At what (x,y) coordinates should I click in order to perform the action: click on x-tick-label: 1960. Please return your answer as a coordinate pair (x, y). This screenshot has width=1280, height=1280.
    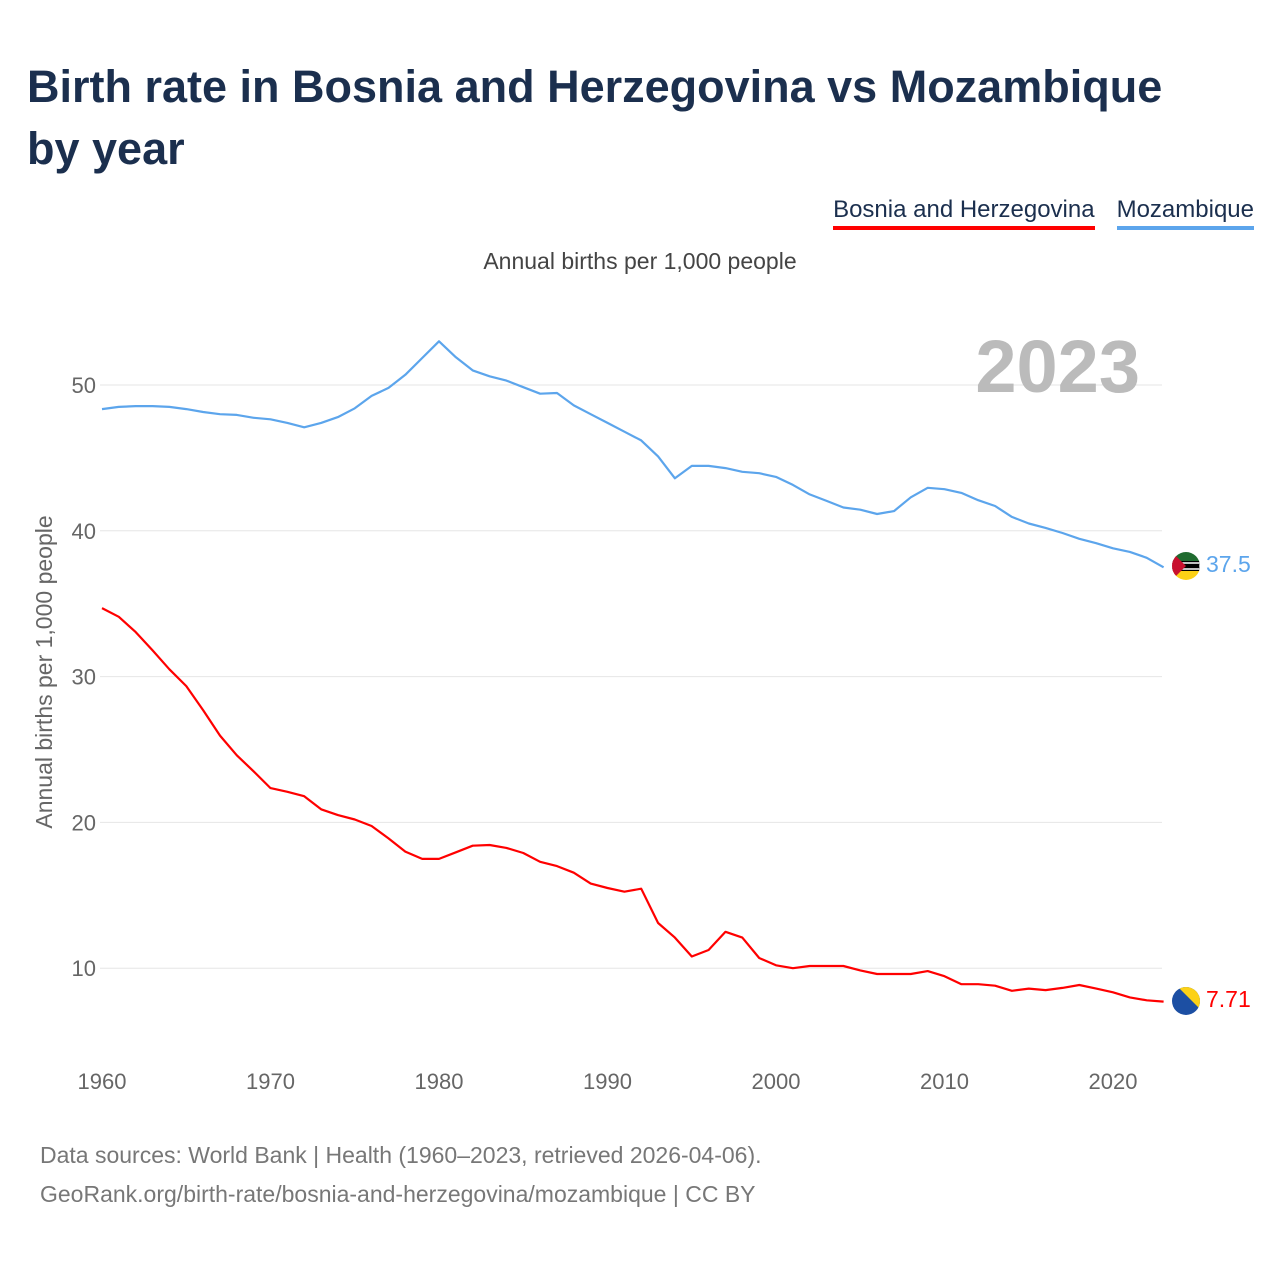
    Looking at the image, I should click on (102, 1081).